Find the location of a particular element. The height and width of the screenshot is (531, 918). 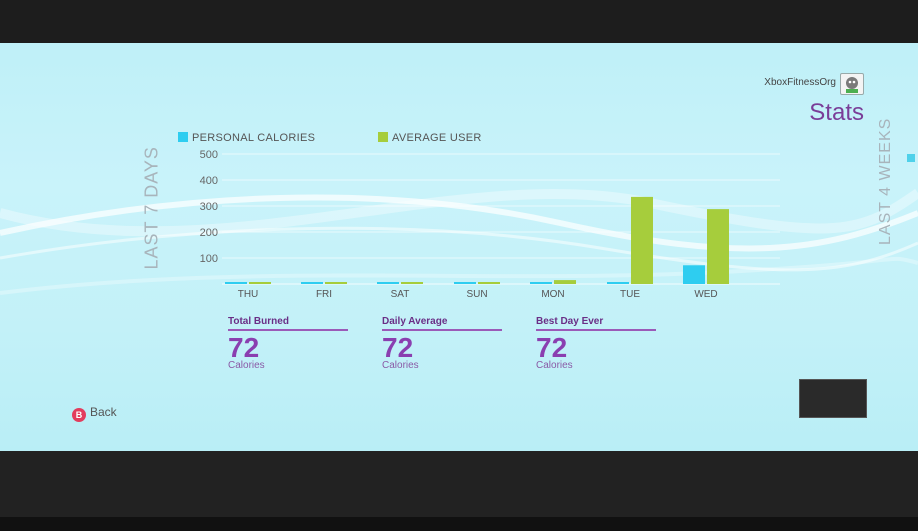

bar-average-wed is located at coordinates (718, 246).